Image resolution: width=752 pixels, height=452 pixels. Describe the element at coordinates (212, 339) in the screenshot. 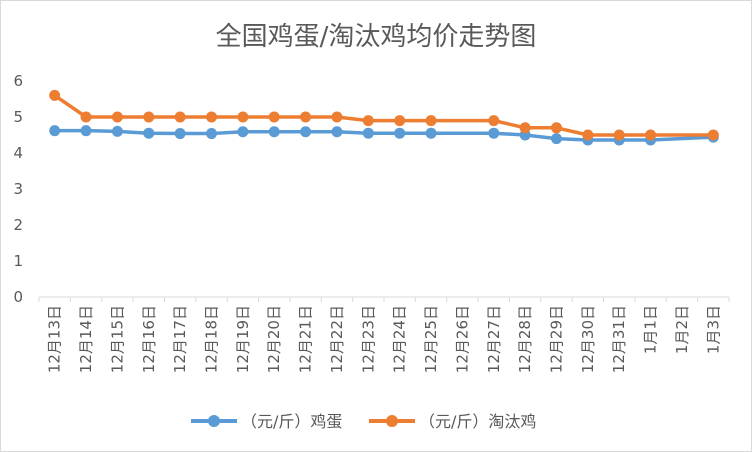

I see `x-tick-label: 12月18日` at that location.